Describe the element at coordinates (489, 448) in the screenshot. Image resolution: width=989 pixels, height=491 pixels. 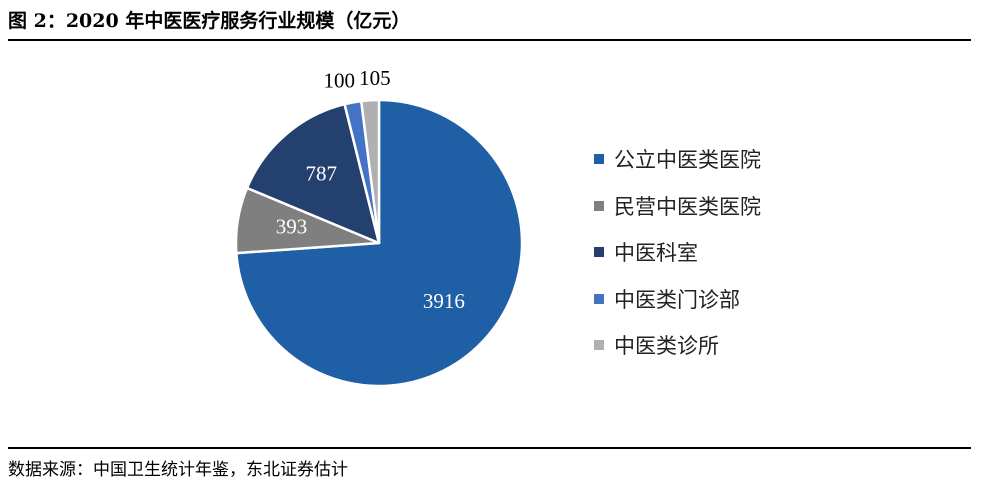
I see `bottom-rule` at that location.